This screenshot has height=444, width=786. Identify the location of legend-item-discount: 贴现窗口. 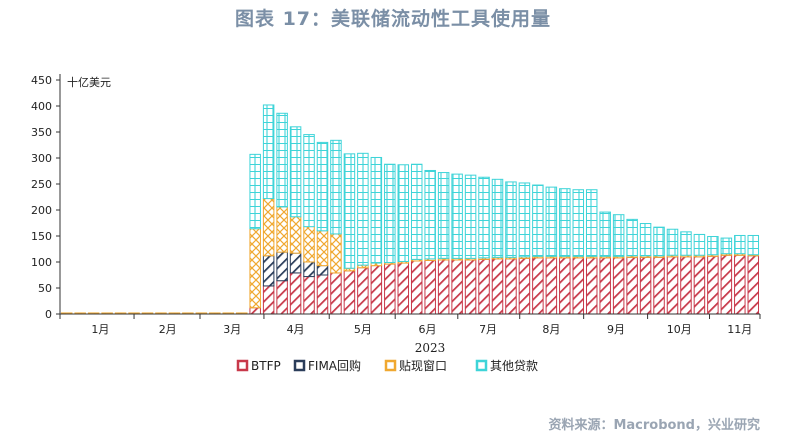
(415, 366).